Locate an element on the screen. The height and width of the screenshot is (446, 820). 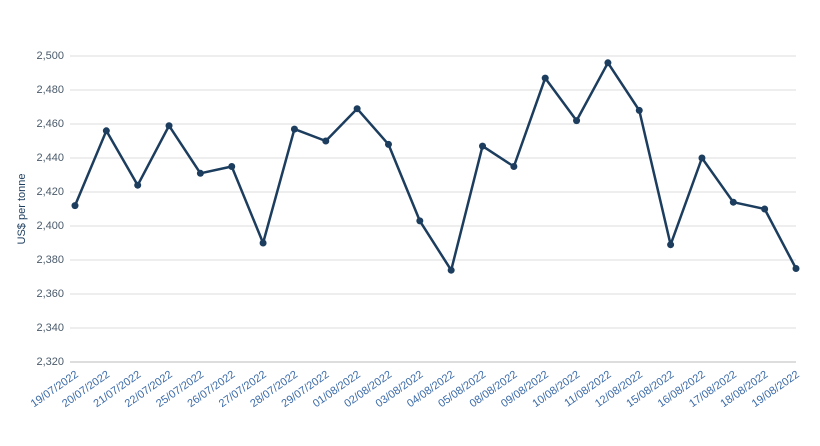
y-tick-label: 2,500 is located at coordinates (50, 56).